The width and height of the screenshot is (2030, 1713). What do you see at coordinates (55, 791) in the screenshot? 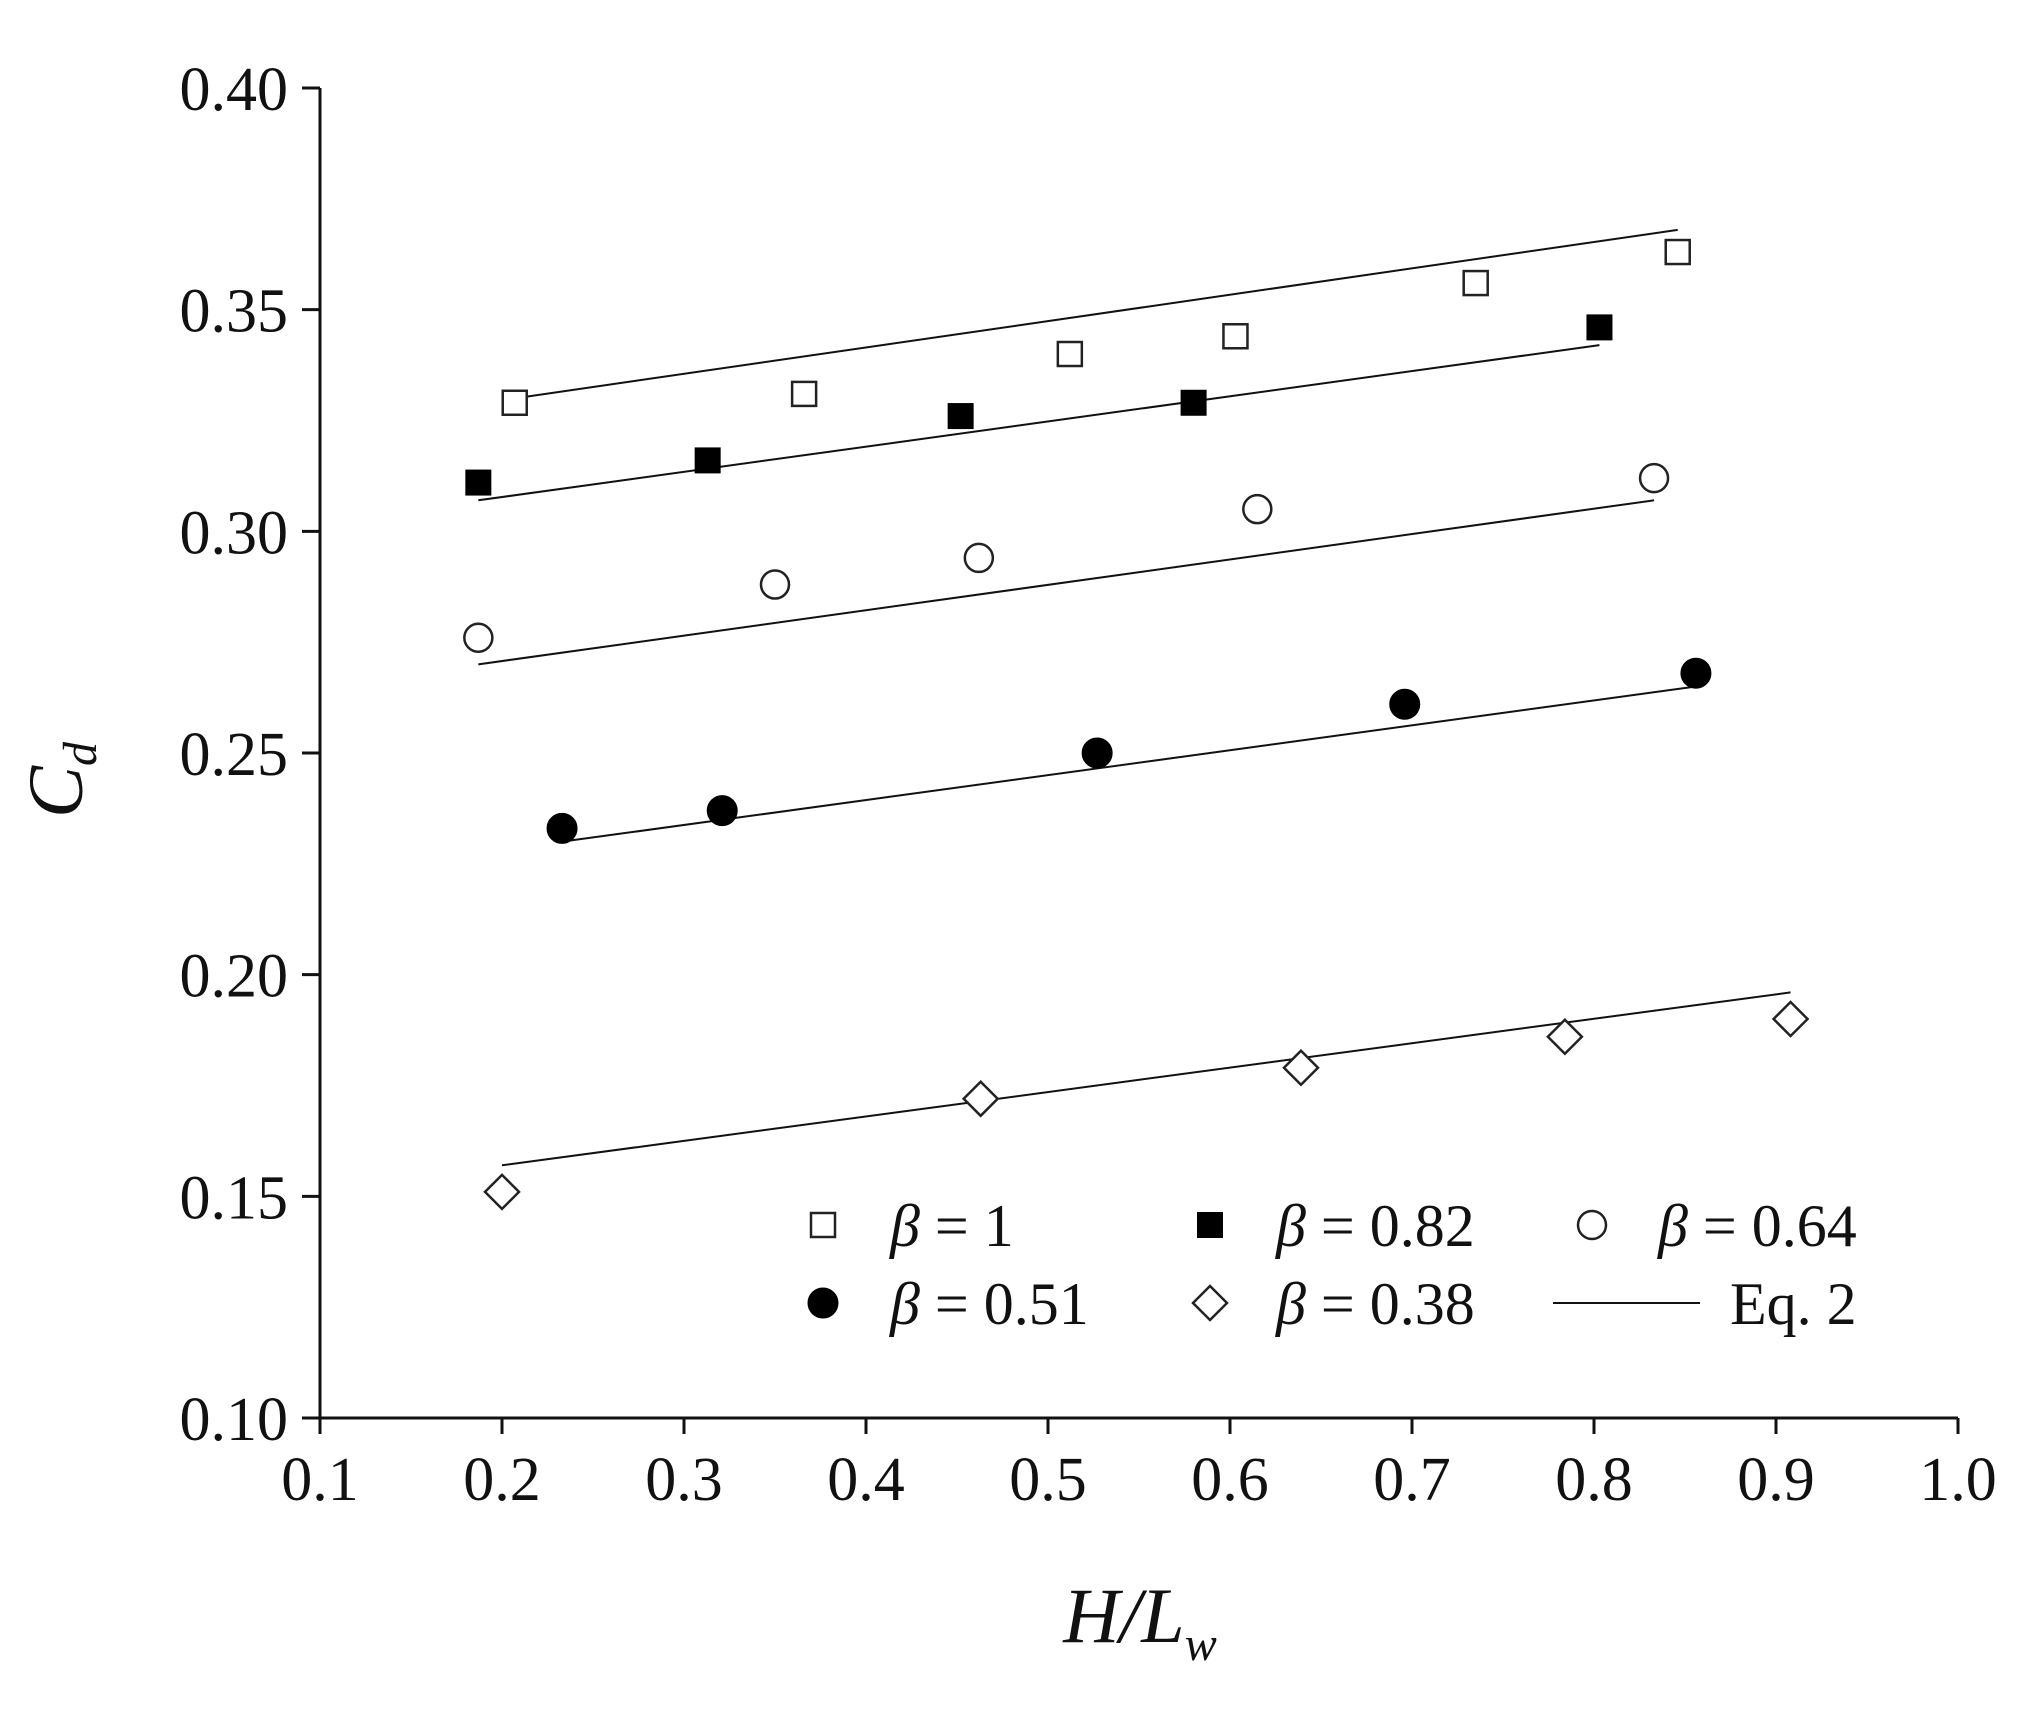
I see `y-axis-title-main: C` at bounding box center [55, 791].